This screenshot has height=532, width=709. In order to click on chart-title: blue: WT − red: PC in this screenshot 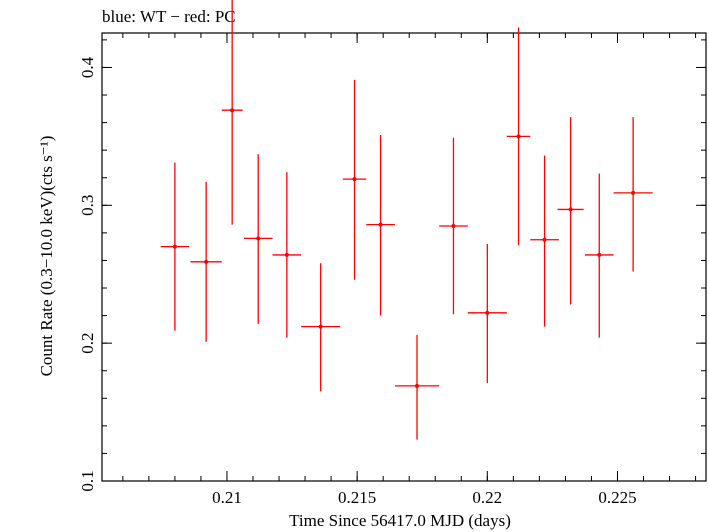, I will do `click(169, 16)`.